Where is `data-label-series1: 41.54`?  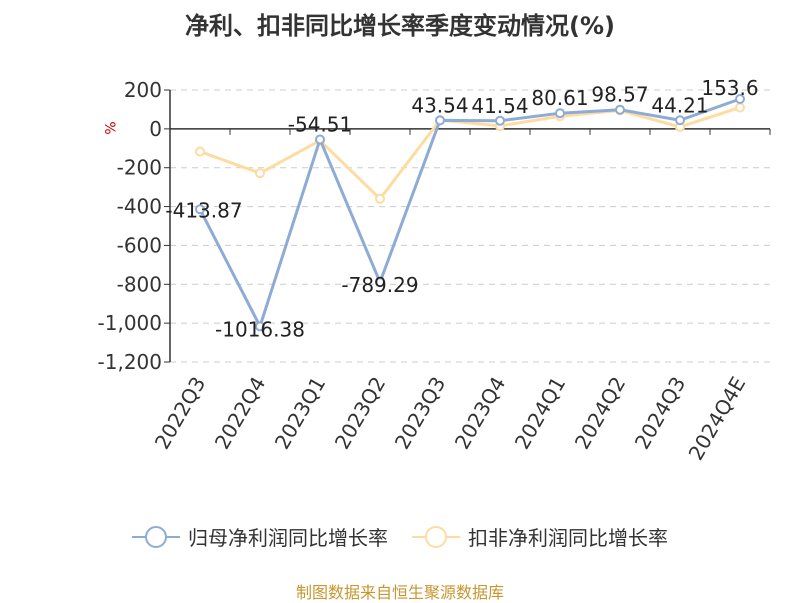
data-label-series1: 41.54 is located at coordinates (499, 106).